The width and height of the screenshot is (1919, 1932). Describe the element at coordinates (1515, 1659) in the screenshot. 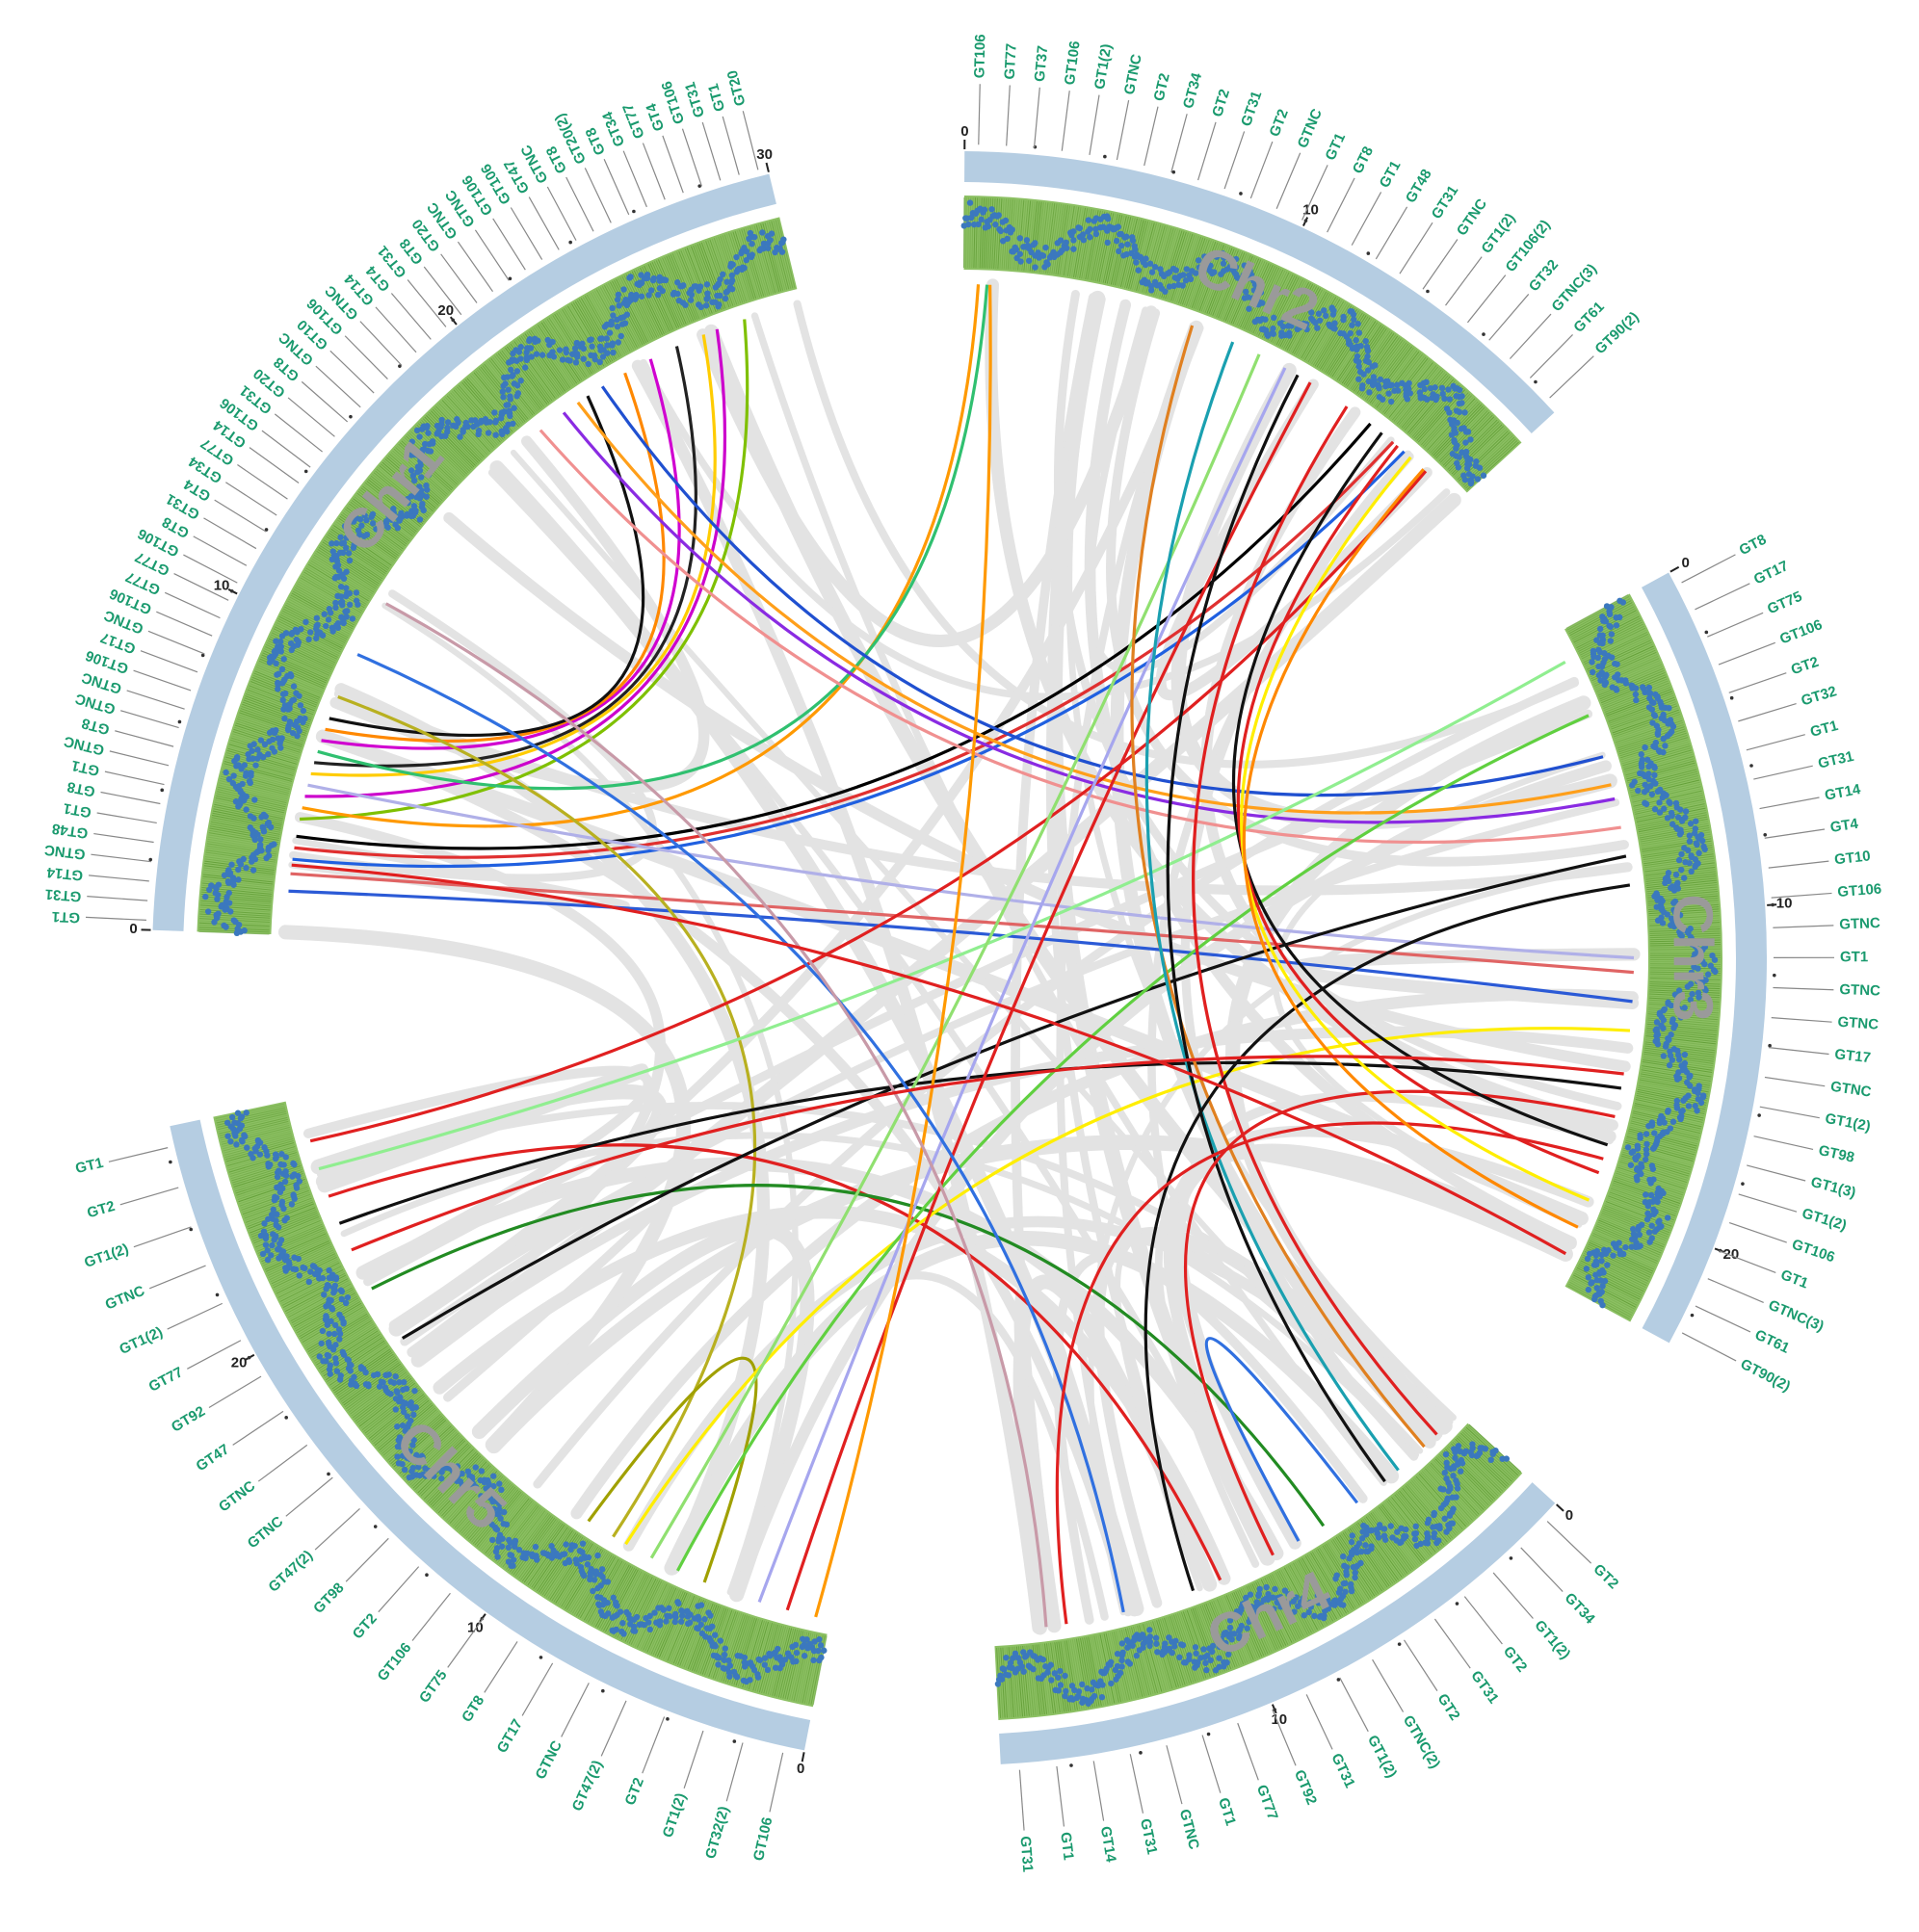

I see `gene-label: GT2` at that location.